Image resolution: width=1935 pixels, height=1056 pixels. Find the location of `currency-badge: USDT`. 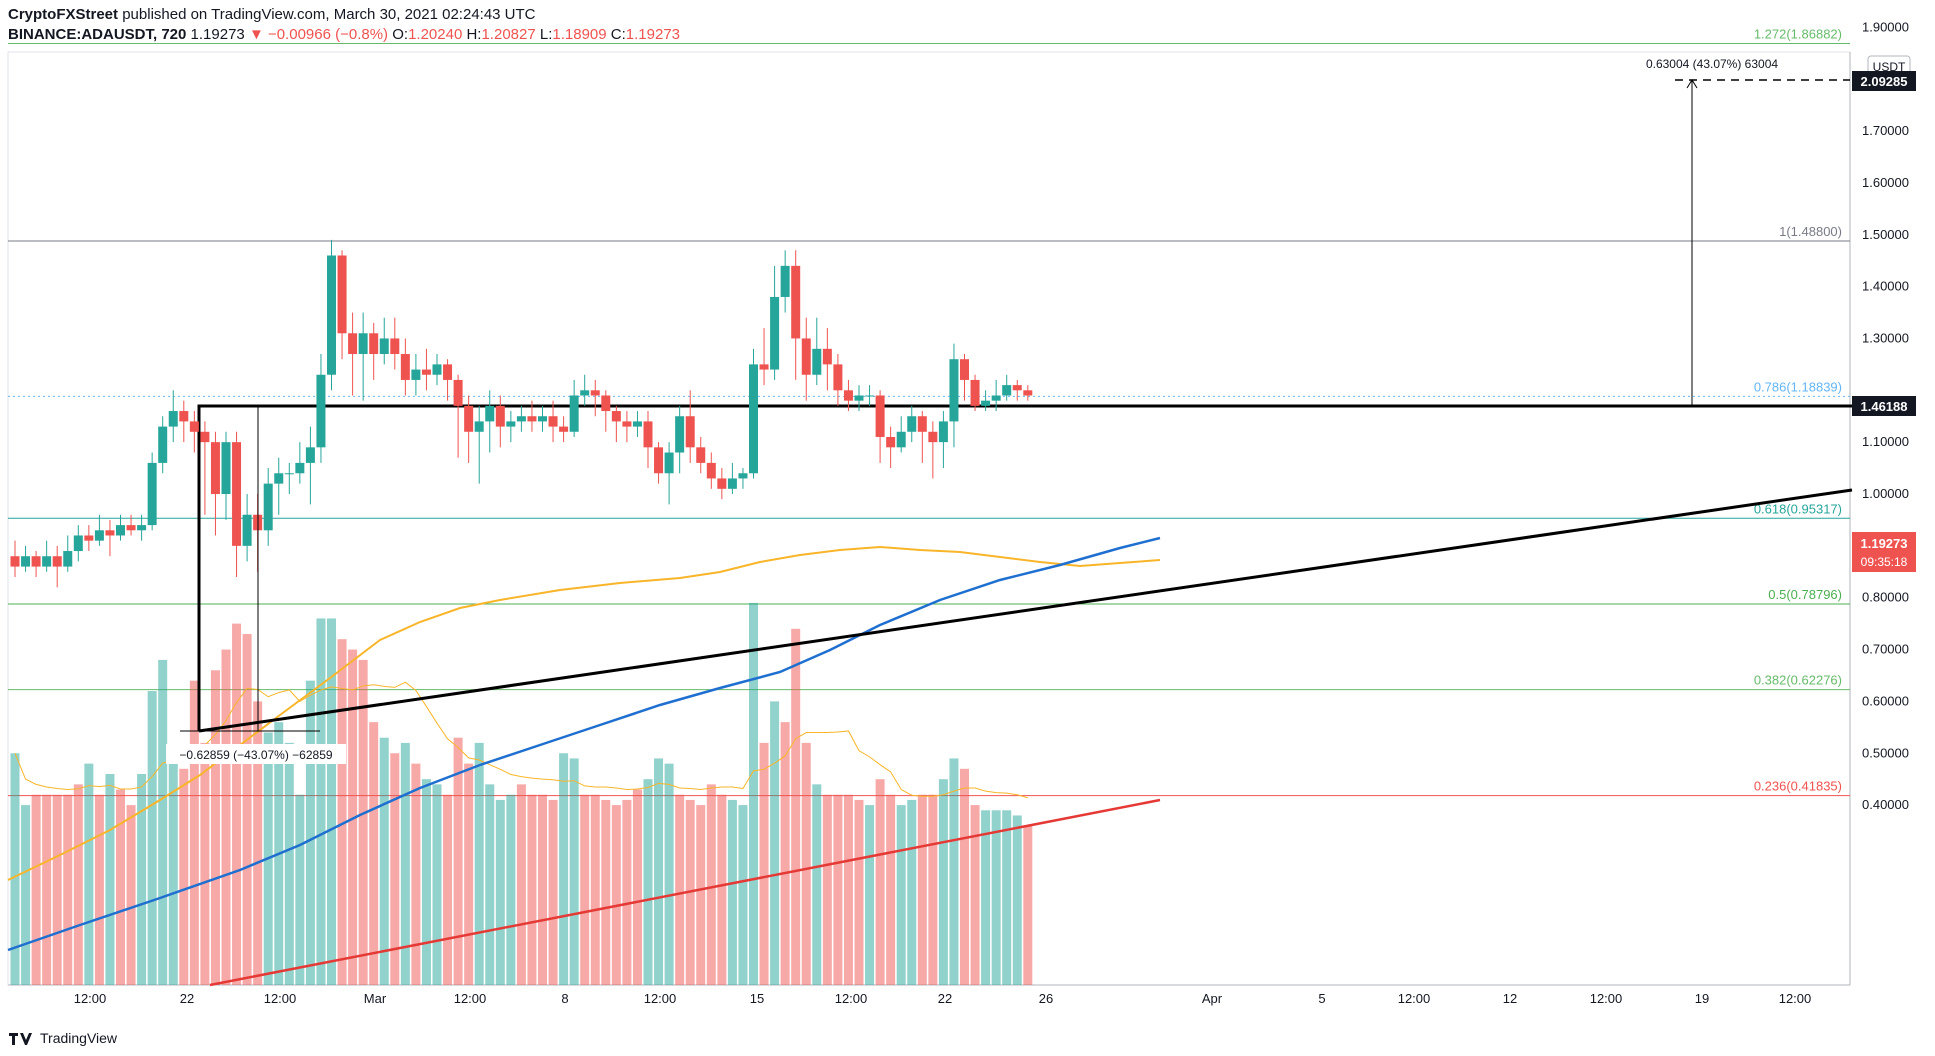

currency-badge: USDT is located at coordinates (1889, 67).